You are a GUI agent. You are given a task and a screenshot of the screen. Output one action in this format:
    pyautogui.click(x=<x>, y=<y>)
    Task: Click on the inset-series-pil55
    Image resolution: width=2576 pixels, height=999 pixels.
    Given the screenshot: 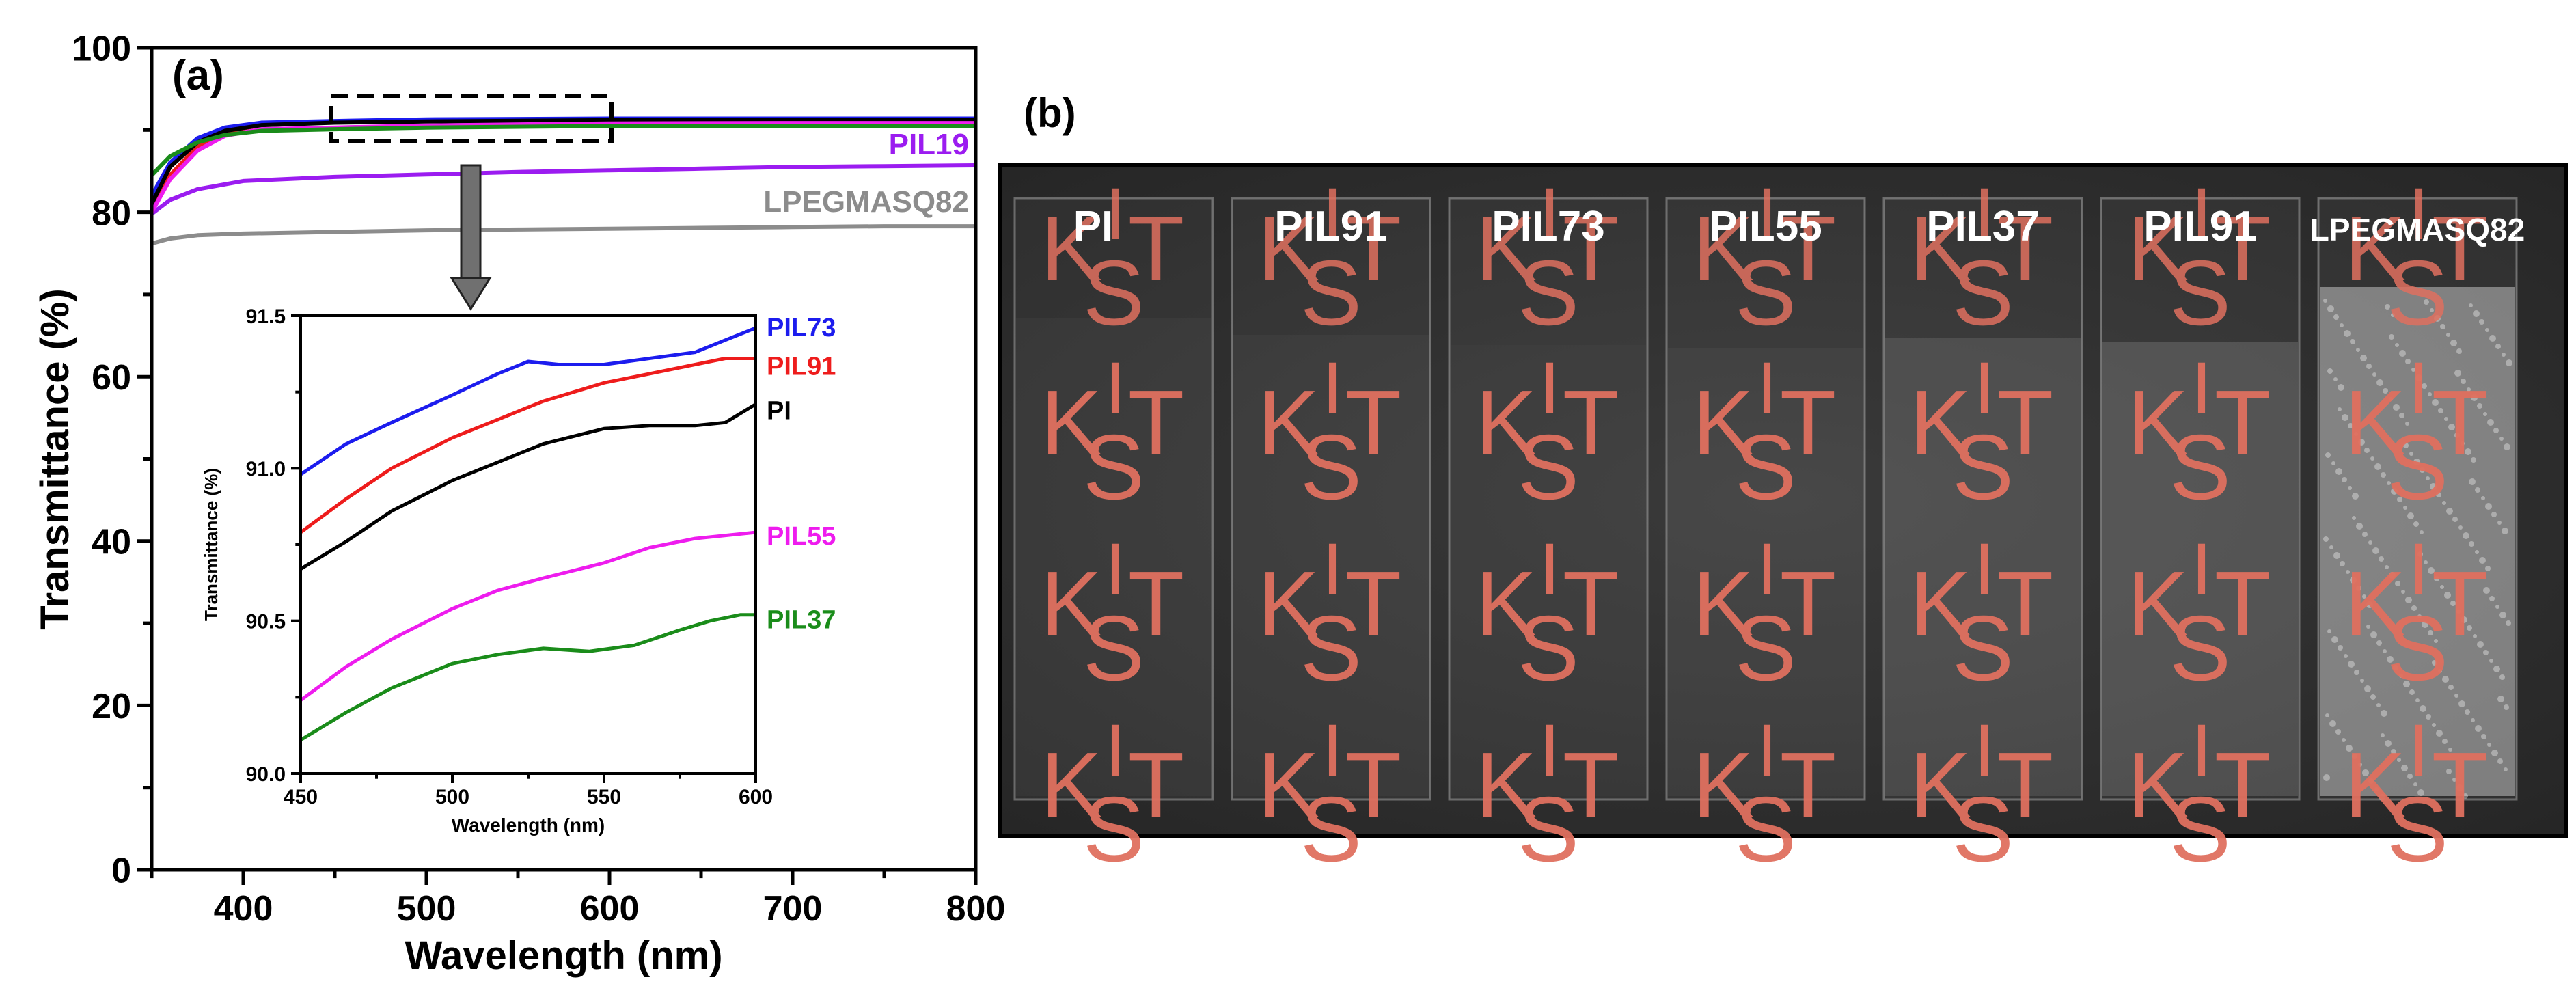 What is the action you would take?
    pyautogui.click(x=528, y=616)
    